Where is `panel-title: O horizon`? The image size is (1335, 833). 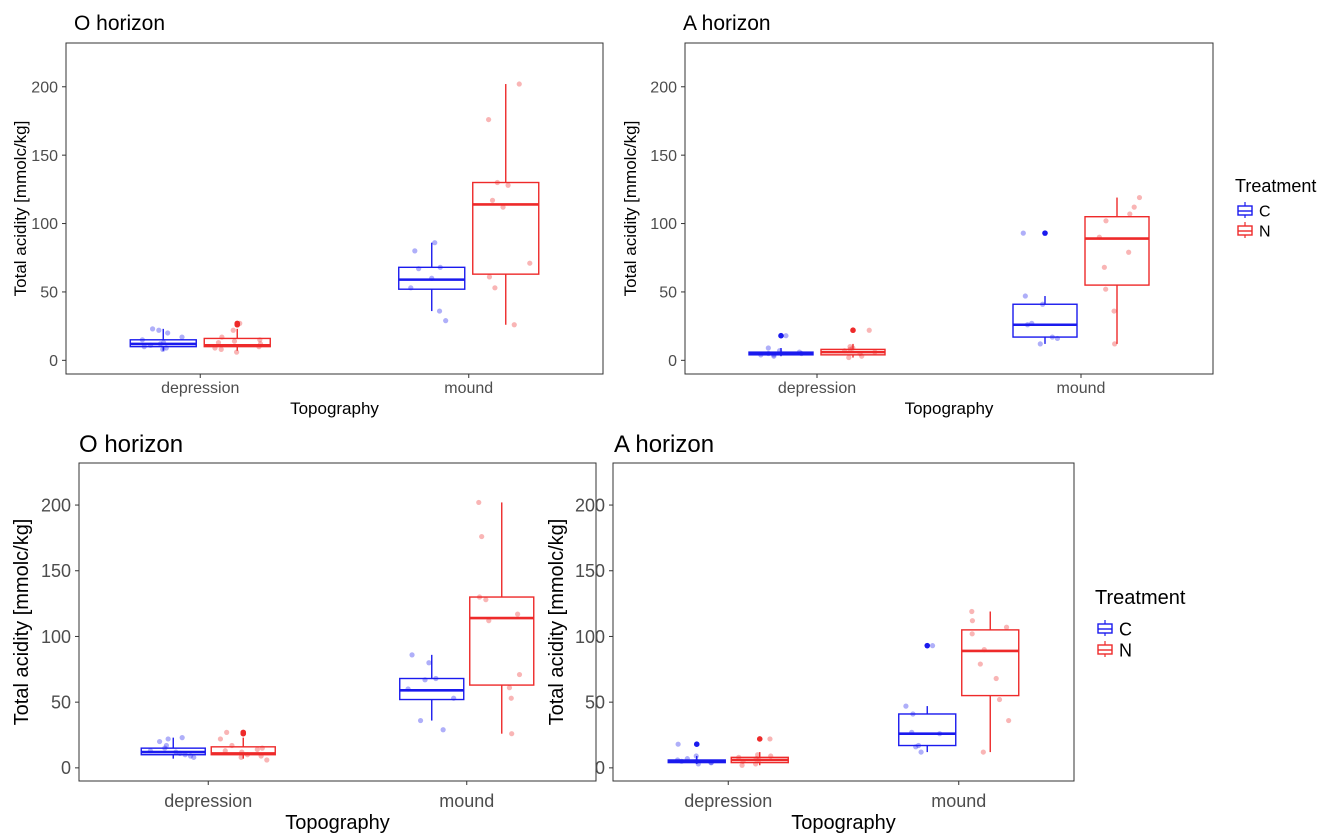 panel-title: O horizon is located at coordinates (131, 444).